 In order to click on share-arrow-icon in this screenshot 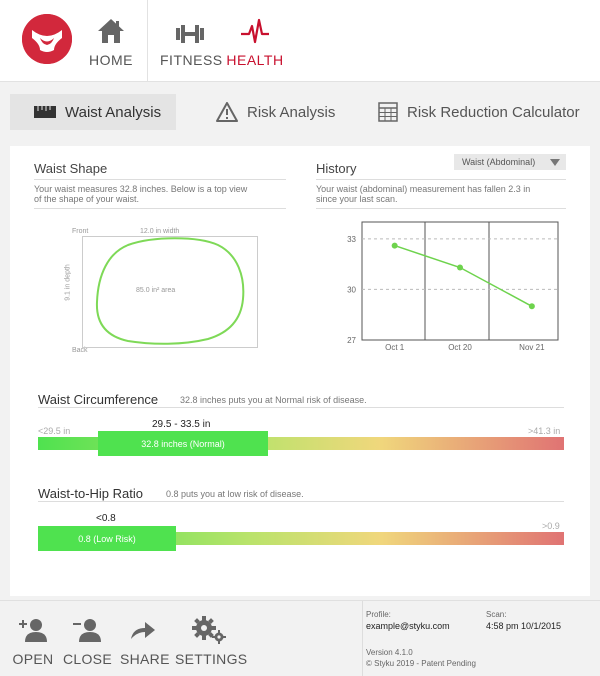, I will do `click(143, 630)`.